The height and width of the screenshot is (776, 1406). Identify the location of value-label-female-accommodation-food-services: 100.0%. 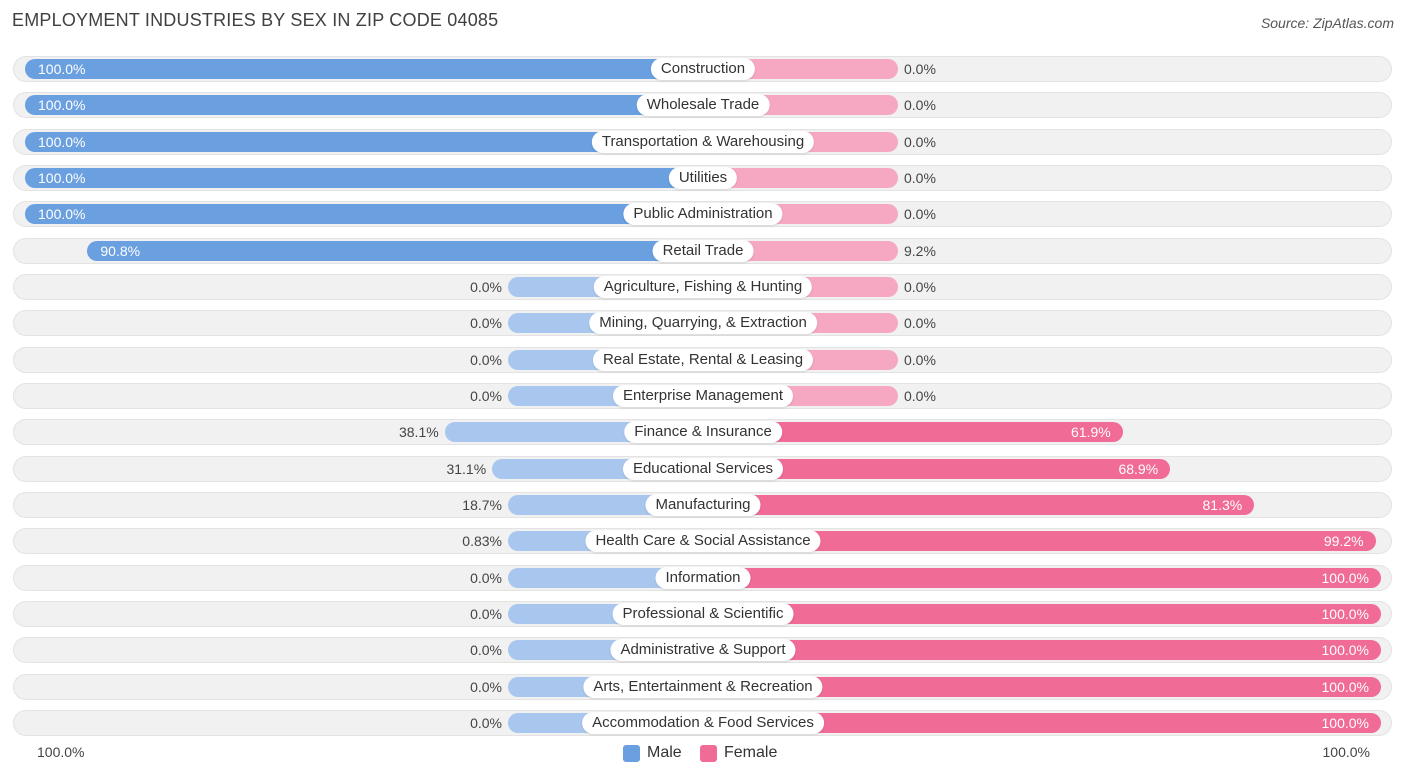
(1345, 722).